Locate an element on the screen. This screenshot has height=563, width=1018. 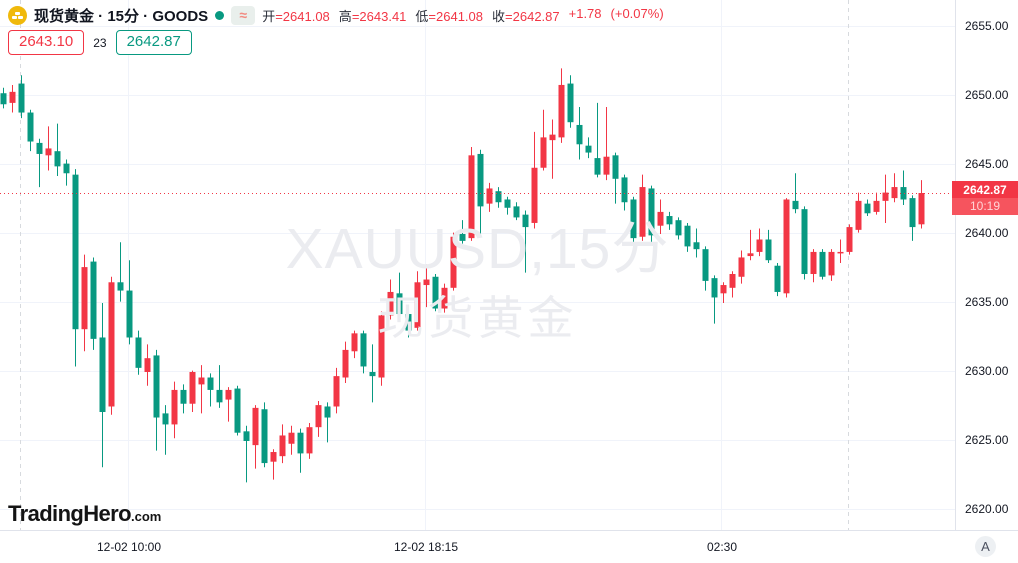
ohlc-low: 低=2641.08 is located at coordinates (449, 16).